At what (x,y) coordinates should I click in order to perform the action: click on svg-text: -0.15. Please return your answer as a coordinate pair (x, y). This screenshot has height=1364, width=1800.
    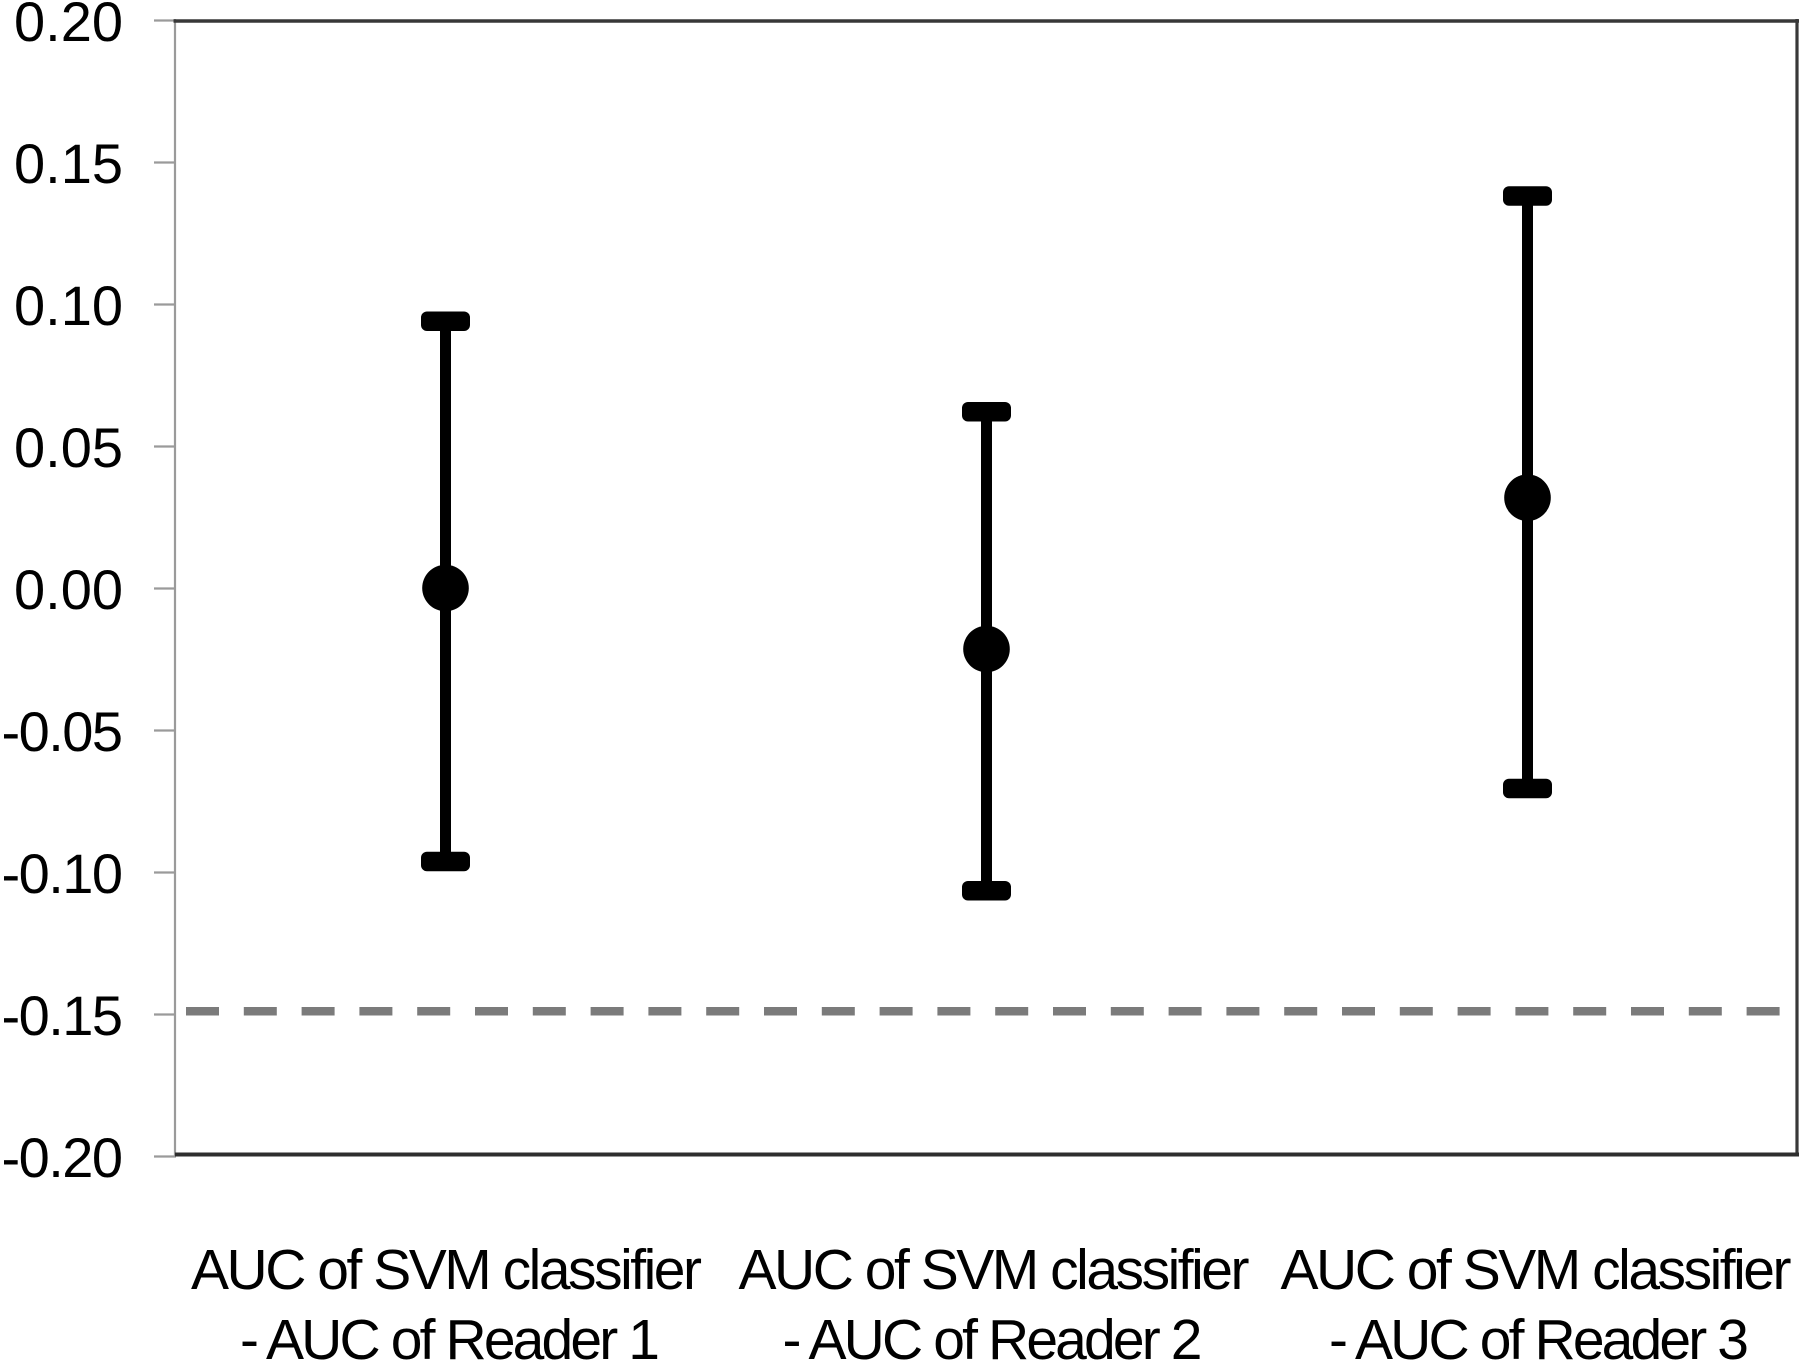
    Looking at the image, I should click on (63, 1015).